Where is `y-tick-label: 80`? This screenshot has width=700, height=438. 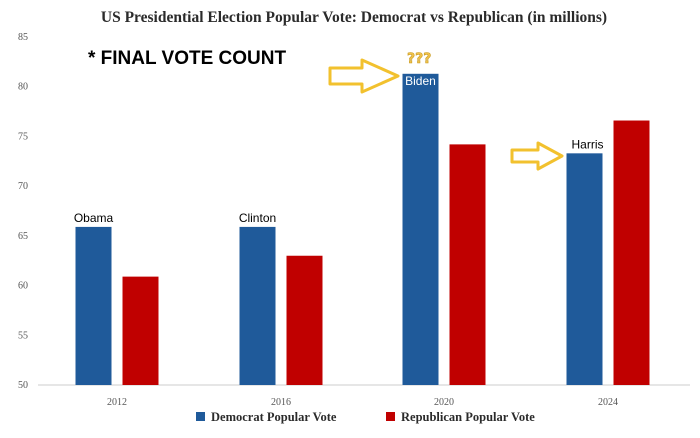
y-tick-label: 80 is located at coordinates (23, 87).